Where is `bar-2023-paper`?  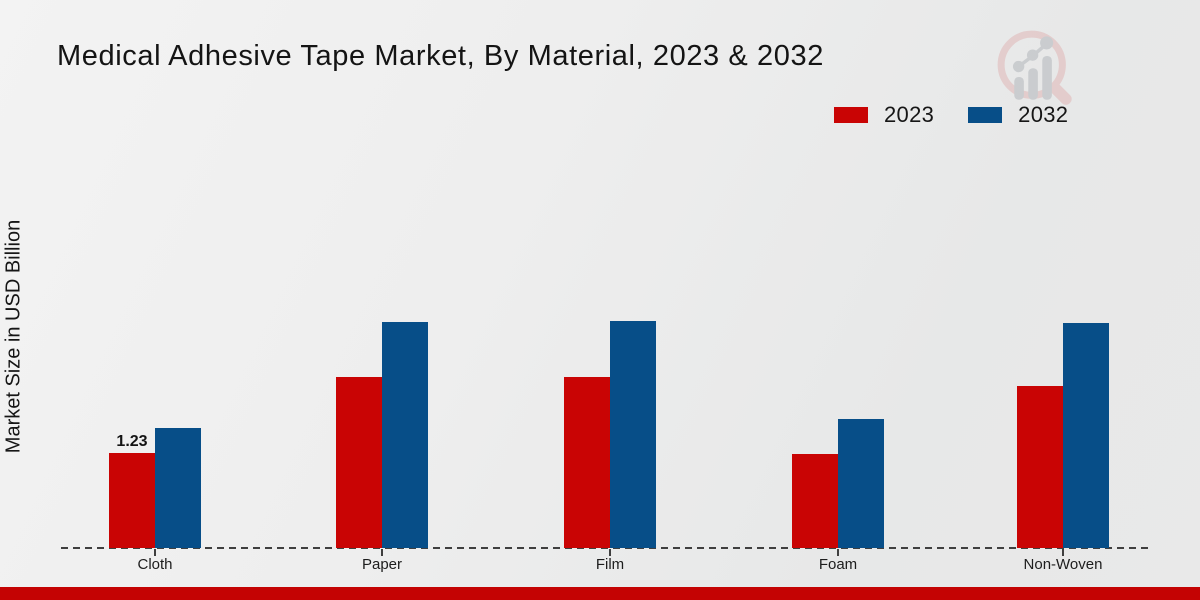 bar-2023-paper is located at coordinates (359, 462).